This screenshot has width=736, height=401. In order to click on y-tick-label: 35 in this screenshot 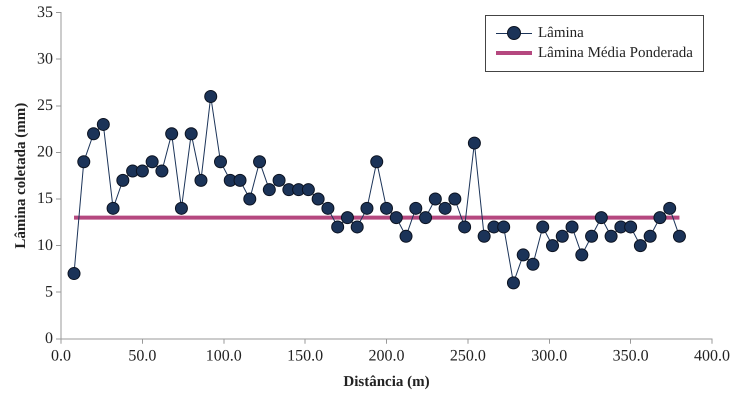, I will do `click(45, 12)`.